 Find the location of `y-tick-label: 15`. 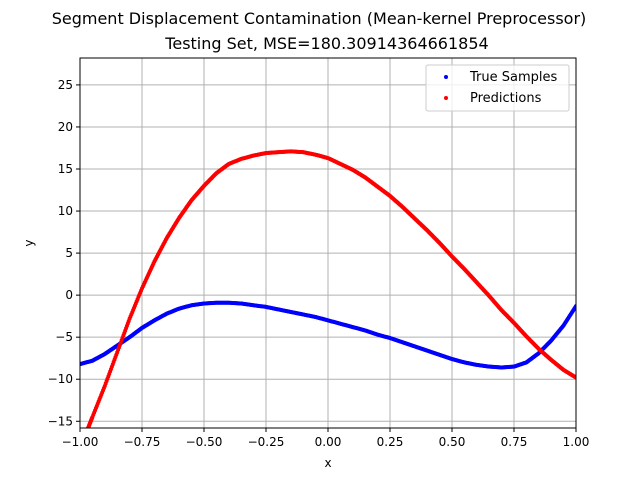

y-tick-label: 15 is located at coordinates (65, 169).